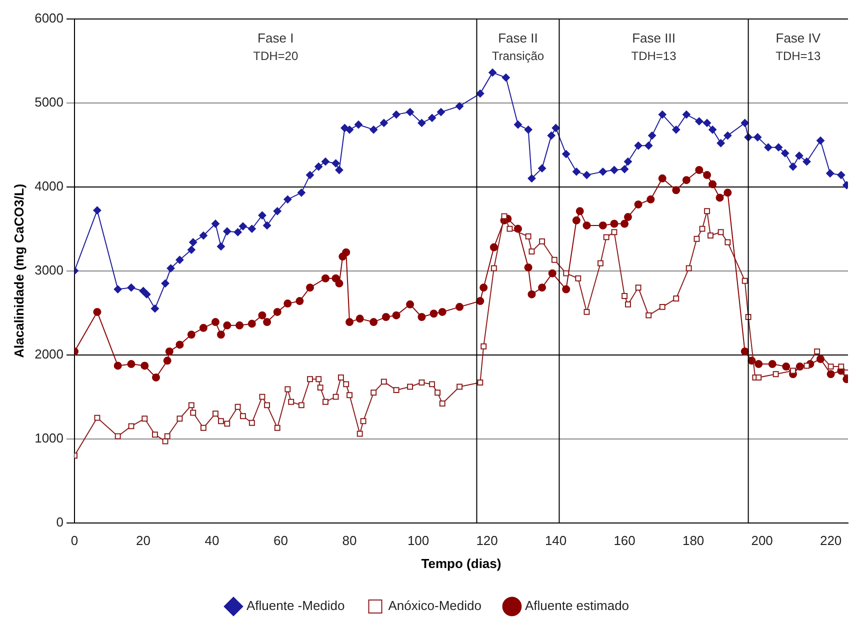 Image resolution: width=867 pixels, height=633 pixels. What do you see at coordinates (49, 438) in the screenshot?
I see `y-tick-label: 1000` at bounding box center [49, 438].